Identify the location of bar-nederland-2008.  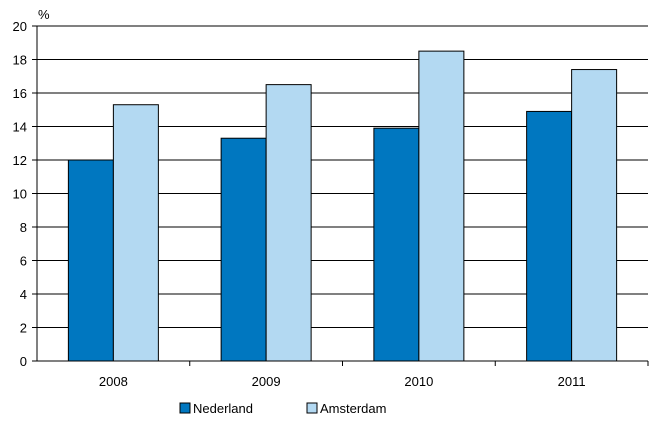
(90, 260).